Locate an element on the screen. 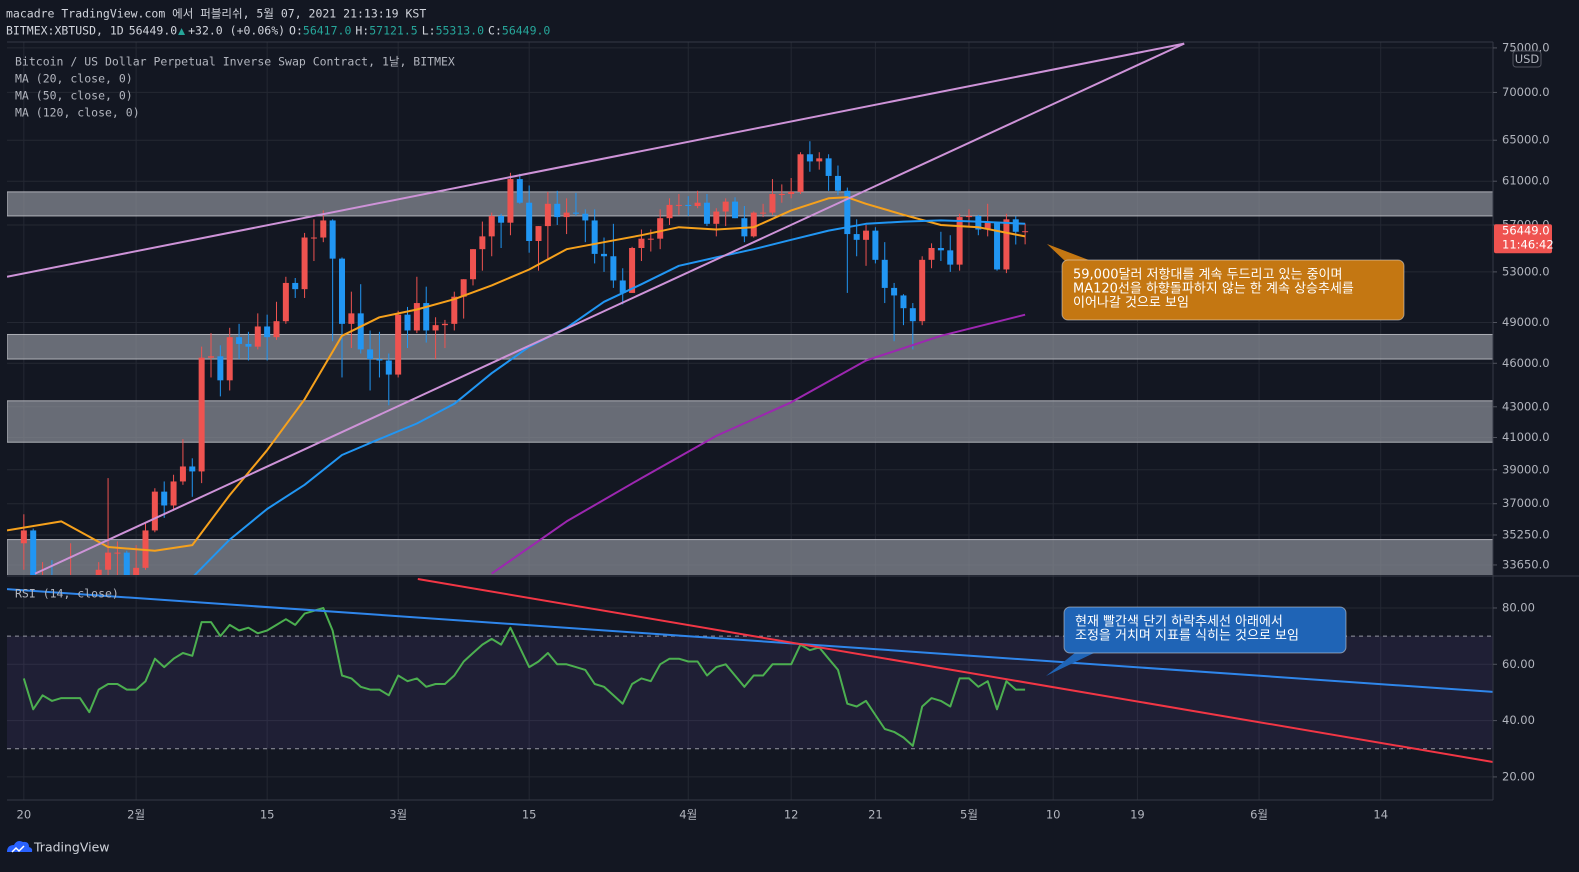  x-tick-label: 5월 is located at coordinates (969, 815).